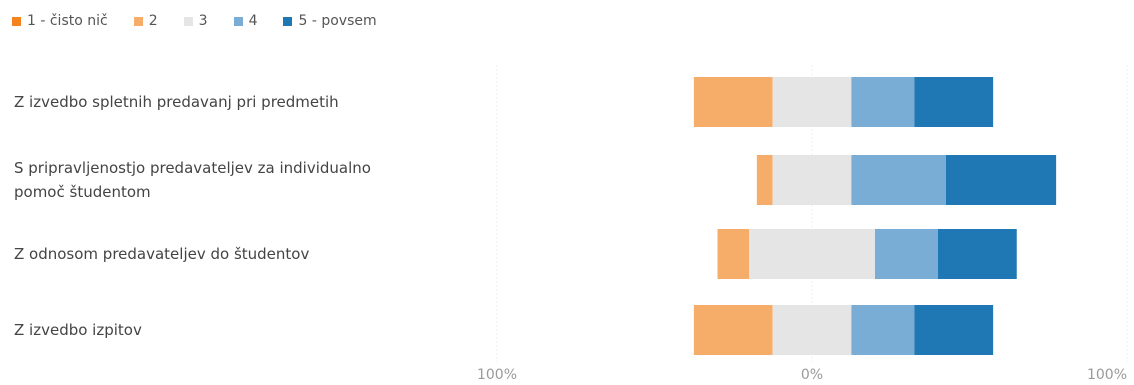  I want to click on chart-legend: 1 - čisto nič 2 3 4 5 - povsem, so click(207, 21).